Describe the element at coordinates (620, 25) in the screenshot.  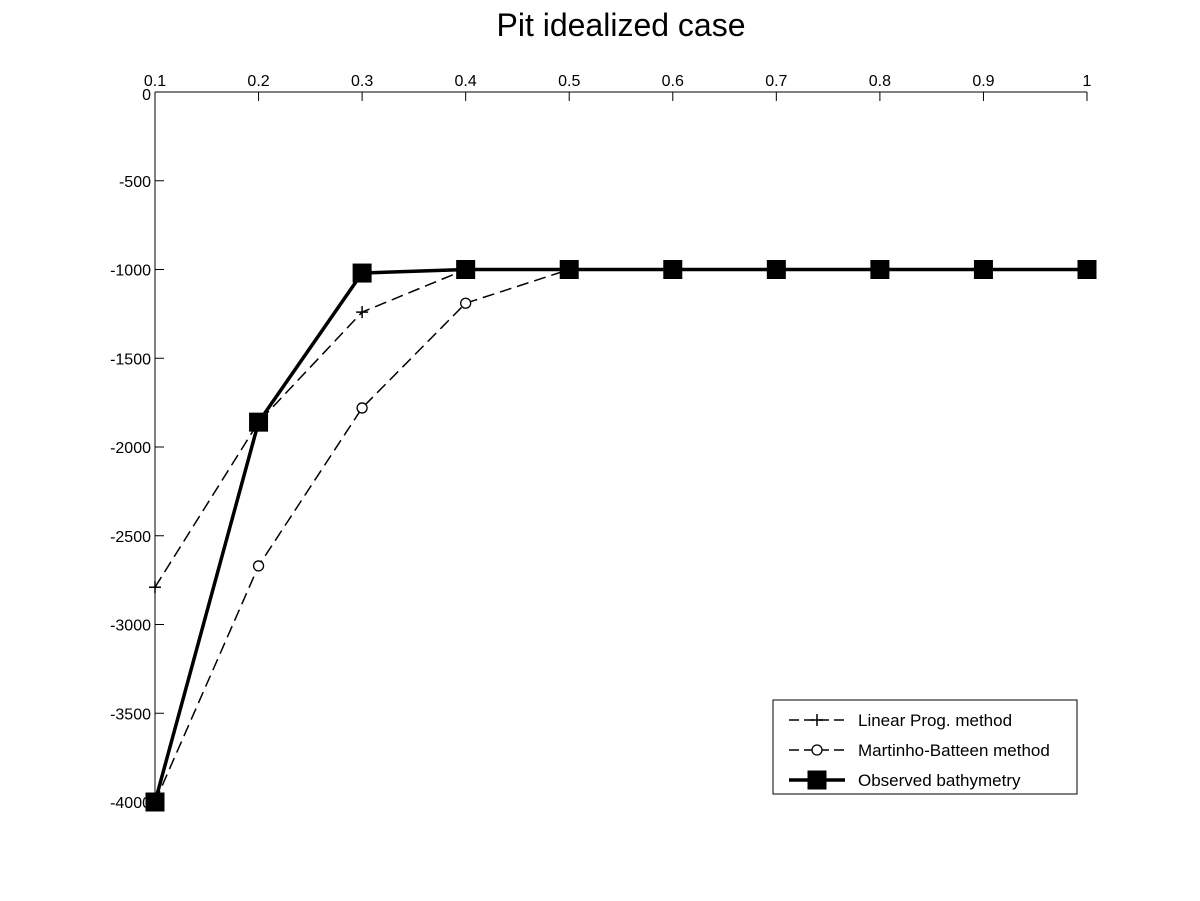
I see `chart-title: Pit idealized case` at that location.